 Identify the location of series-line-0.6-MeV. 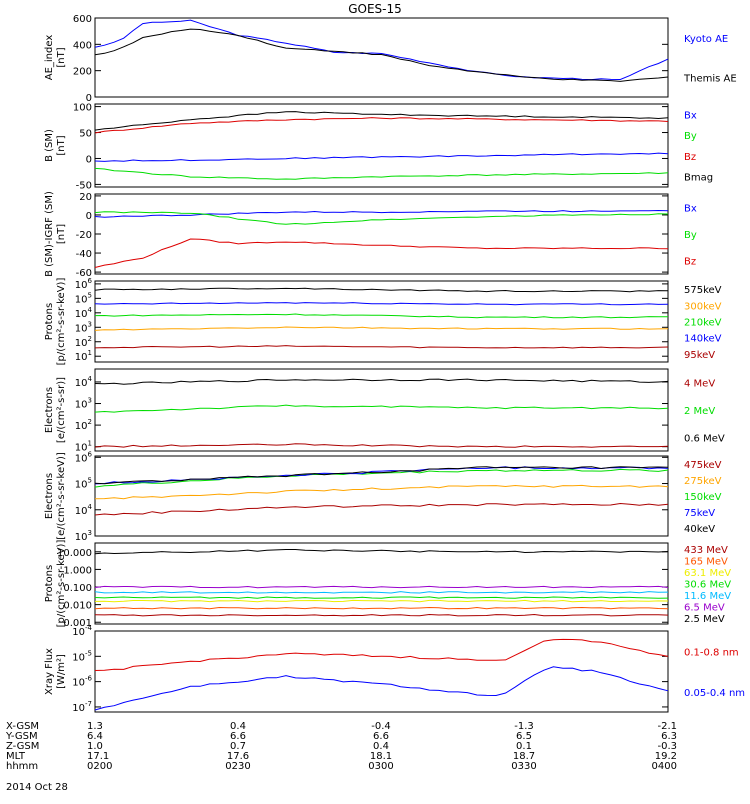
(381, 381).